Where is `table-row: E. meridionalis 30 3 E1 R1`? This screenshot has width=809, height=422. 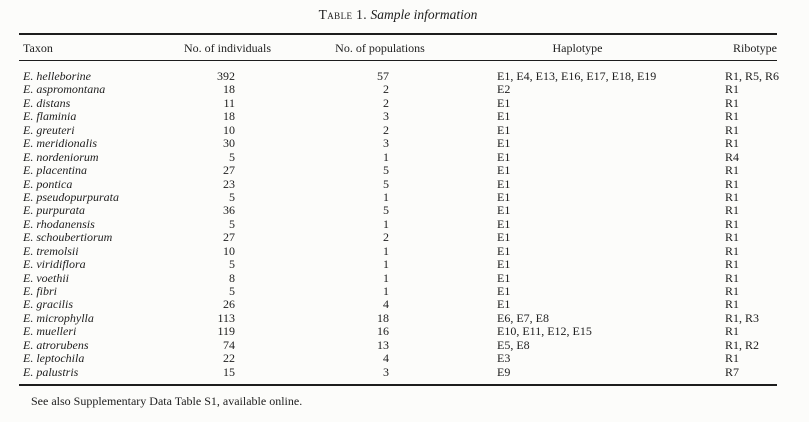 table-row: E. meridionalis 30 3 E1 R1 is located at coordinates (404, 143).